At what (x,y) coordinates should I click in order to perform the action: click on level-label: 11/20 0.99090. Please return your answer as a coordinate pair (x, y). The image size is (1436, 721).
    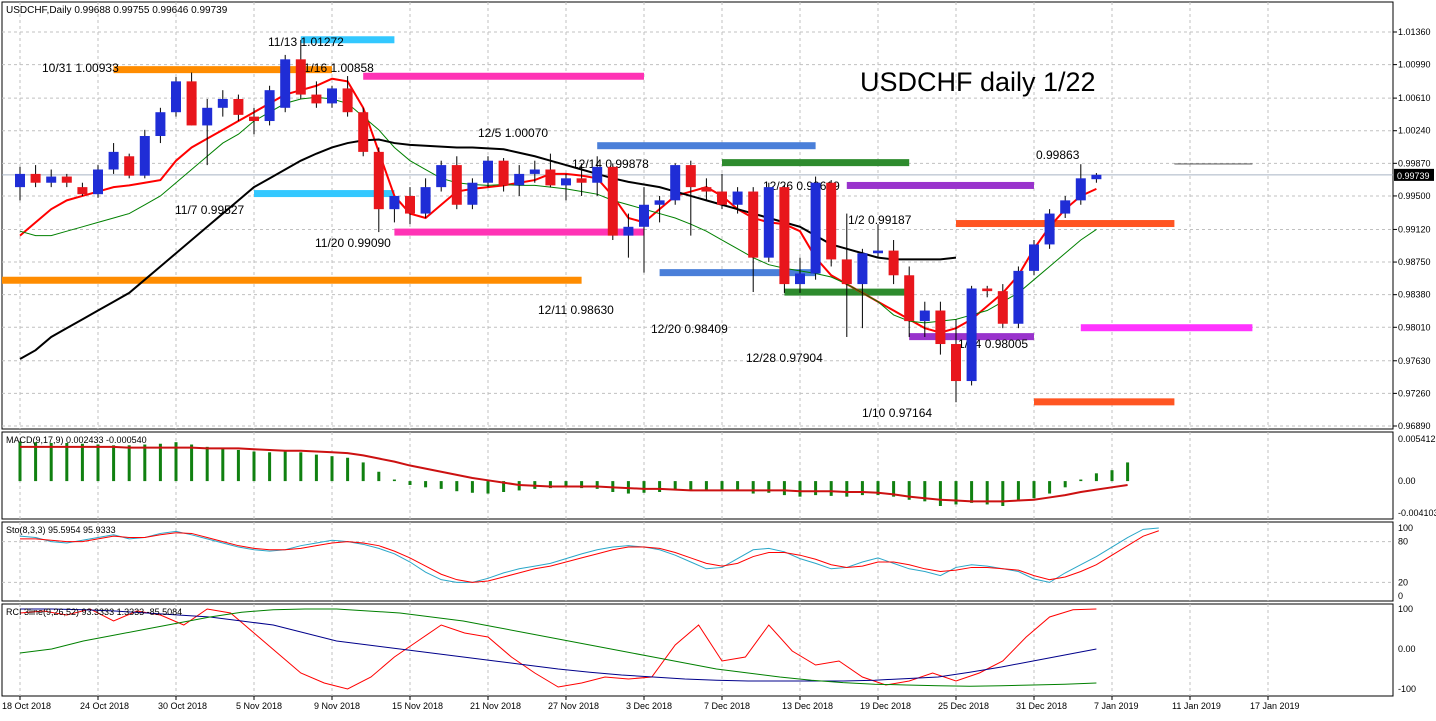
    Looking at the image, I should click on (353, 243).